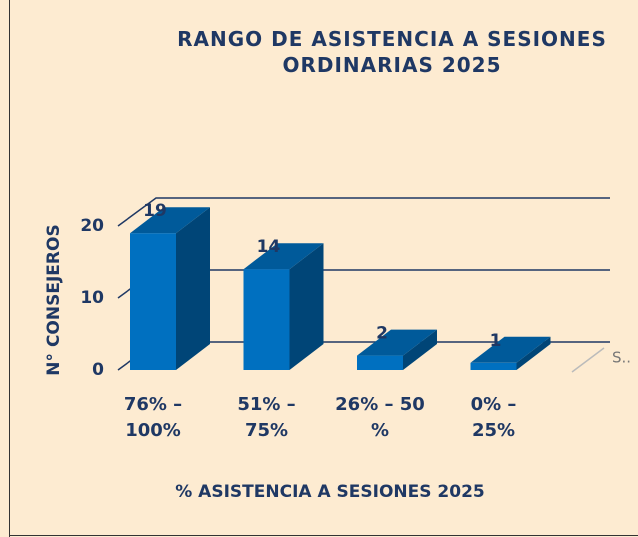 This screenshot has width=638, height=537. What do you see at coordinates (92, 298) in the screenshot?
I see `y-tick-label: 10` at bounding box center [92, 298].